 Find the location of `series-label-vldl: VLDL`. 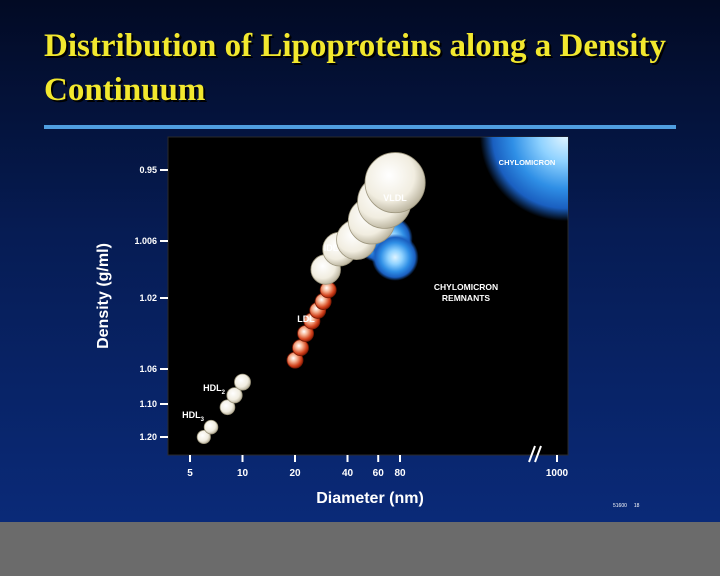

series-label-vldl: VLDL is located at coordinates (395, 198).